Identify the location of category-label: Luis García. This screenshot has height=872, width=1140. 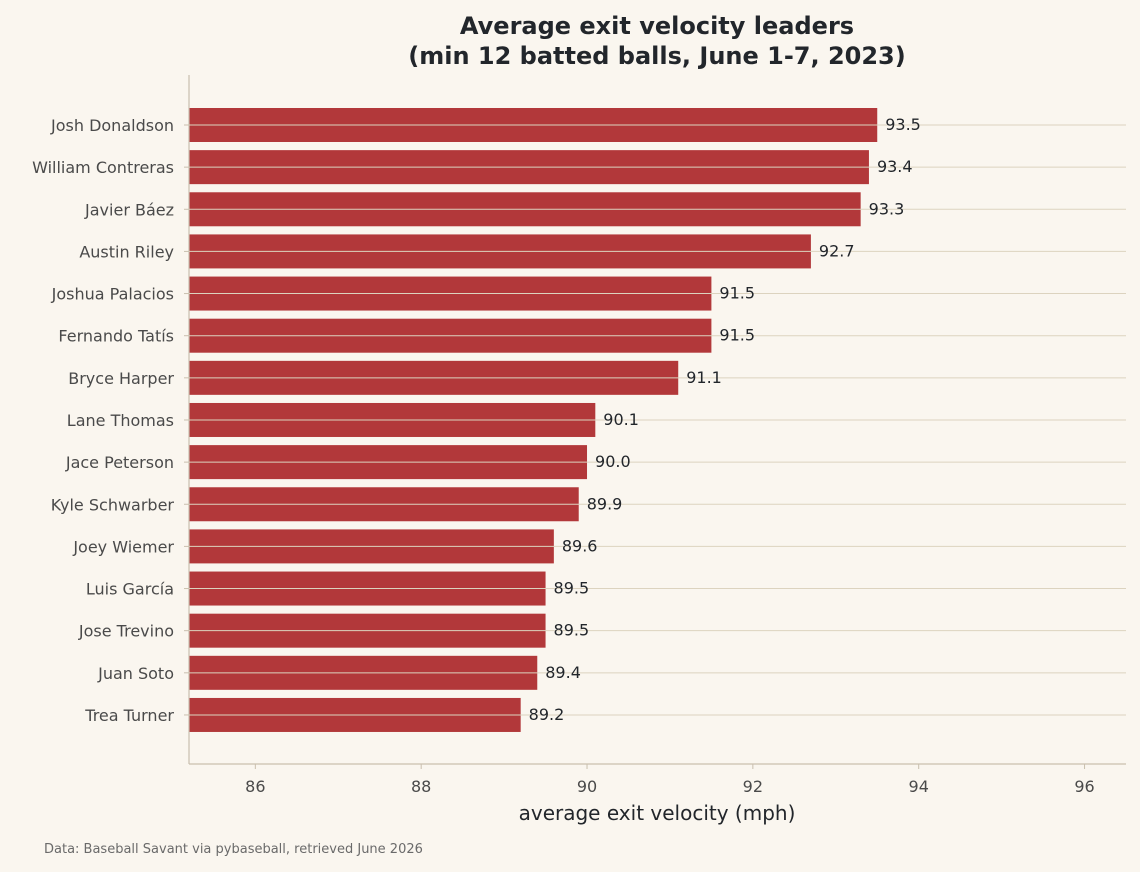
(130, 589).